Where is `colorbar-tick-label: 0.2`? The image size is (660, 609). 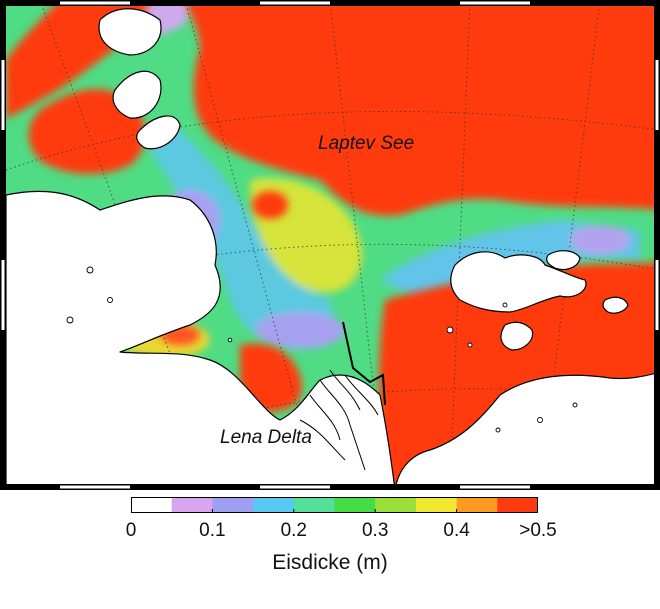 colorbar-tick-label: 0.2 is located at coordinates (294, 530).